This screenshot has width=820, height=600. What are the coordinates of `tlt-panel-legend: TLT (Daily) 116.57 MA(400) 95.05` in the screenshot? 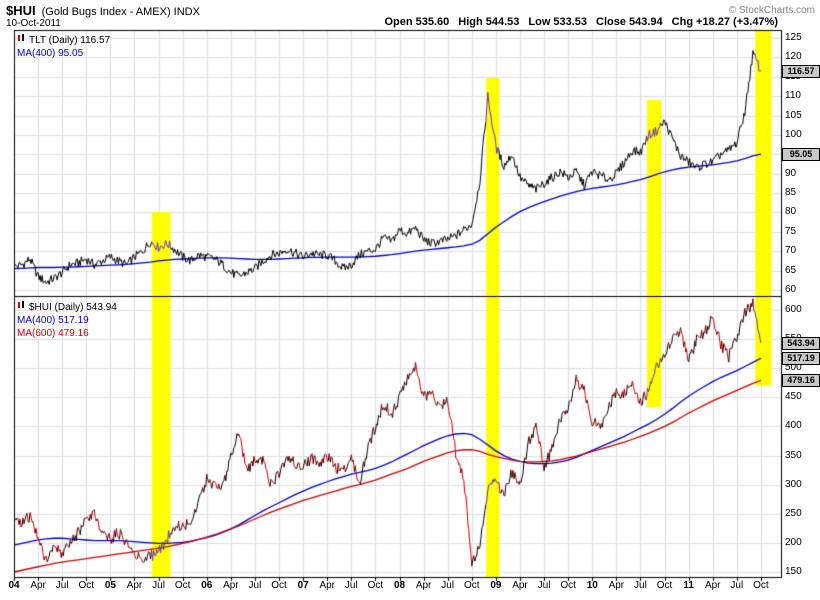 It's located at (63, 46).